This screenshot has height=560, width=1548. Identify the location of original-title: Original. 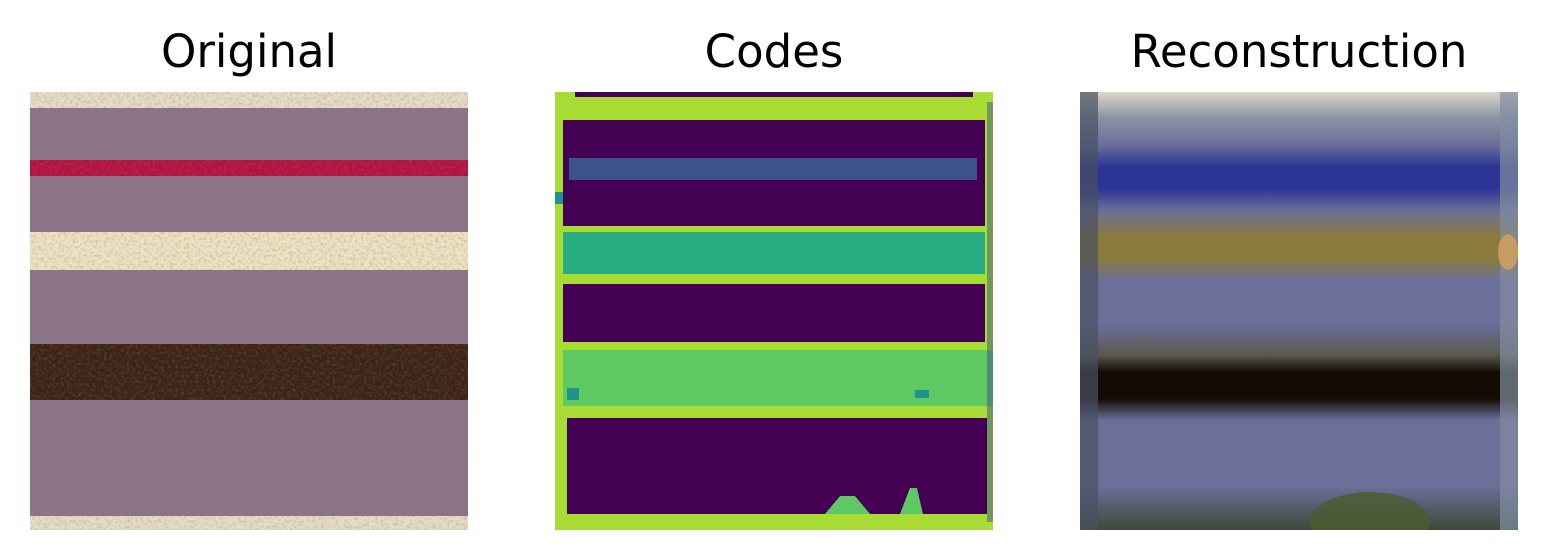
(249, 51).